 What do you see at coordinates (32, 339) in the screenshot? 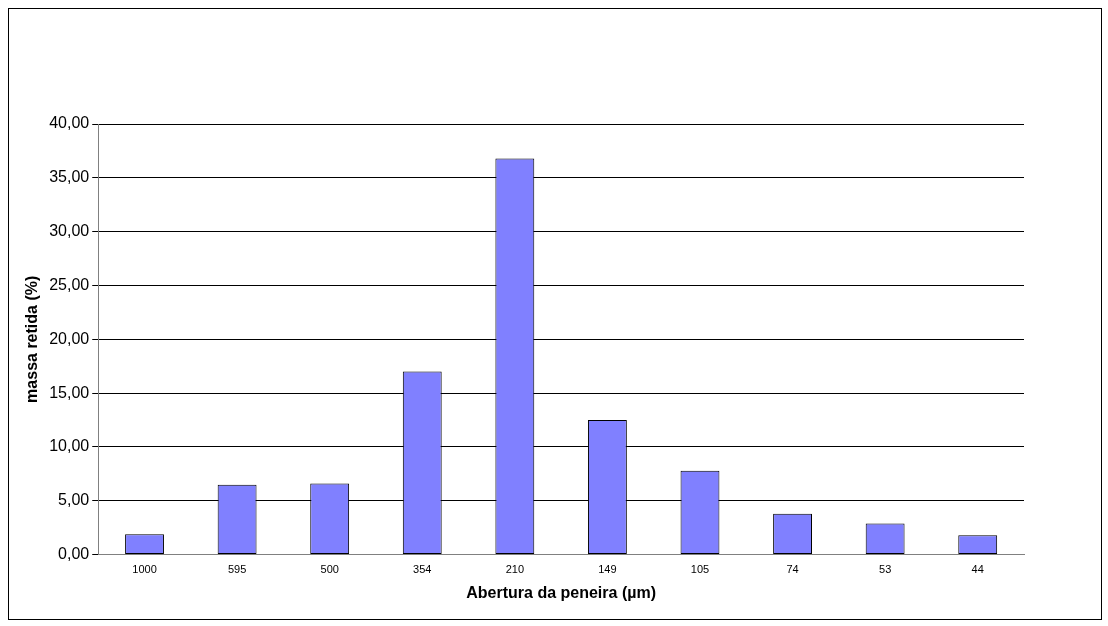
I see `y-axis-title: massa retida (%)` at bounding box center [32, 339].